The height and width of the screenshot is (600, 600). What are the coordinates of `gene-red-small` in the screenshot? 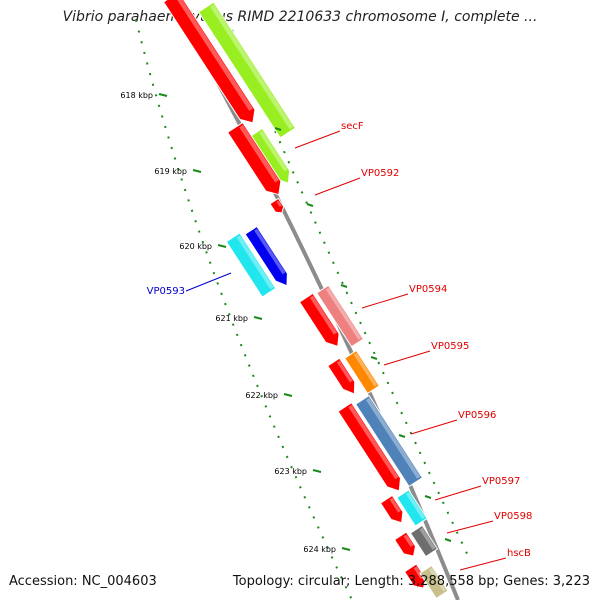 It's located at (277, 206).